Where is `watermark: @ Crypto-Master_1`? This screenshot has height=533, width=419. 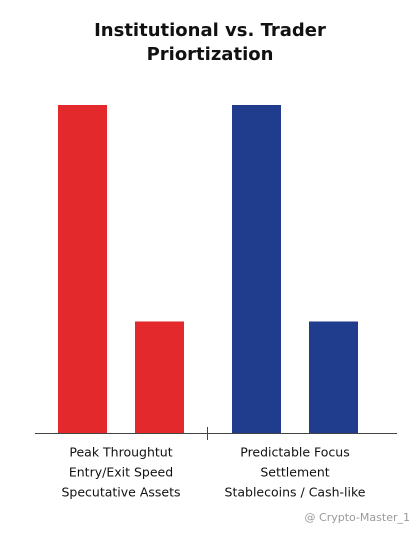 watermark: @ Crypto-Master_1 is located at coordinates (357, 517).